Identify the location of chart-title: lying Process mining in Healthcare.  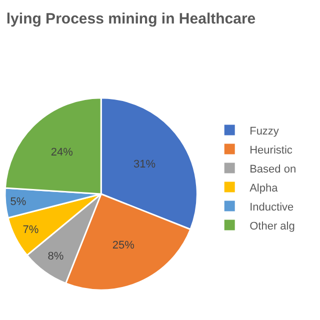
(131, 19).